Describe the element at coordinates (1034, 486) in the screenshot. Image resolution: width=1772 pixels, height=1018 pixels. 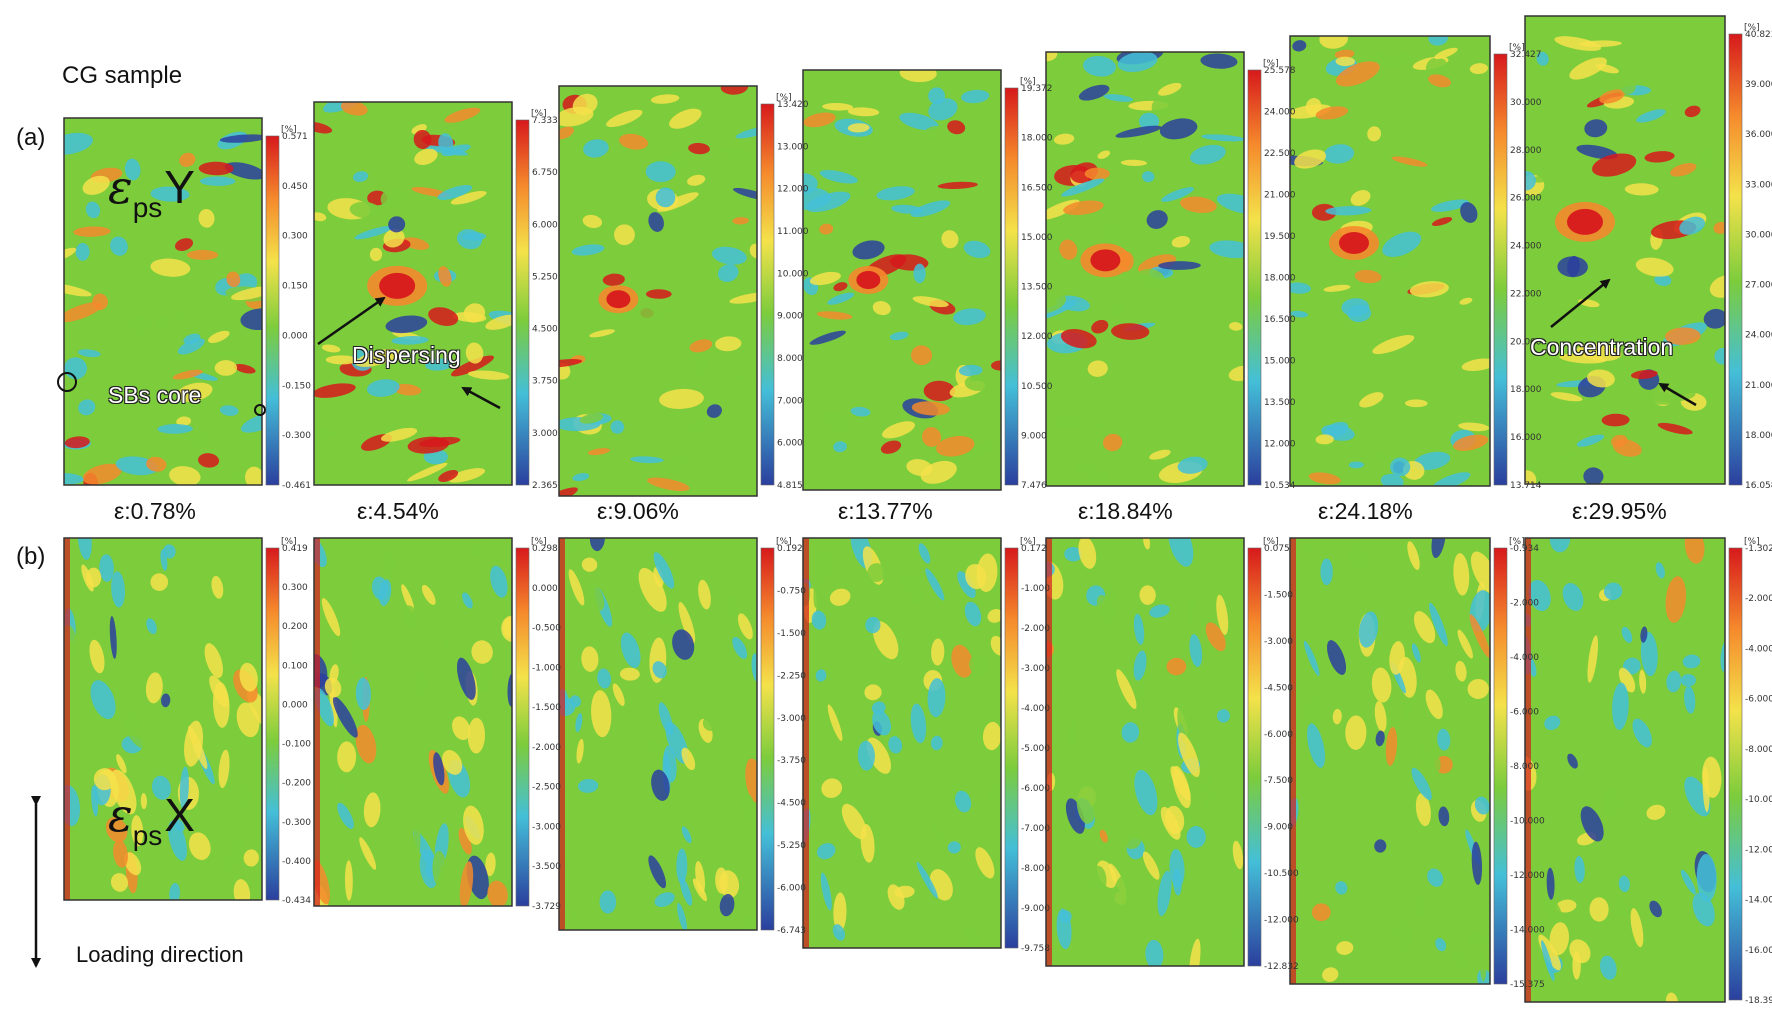
I see `colorbar-tick-label: 7.476` at that location.